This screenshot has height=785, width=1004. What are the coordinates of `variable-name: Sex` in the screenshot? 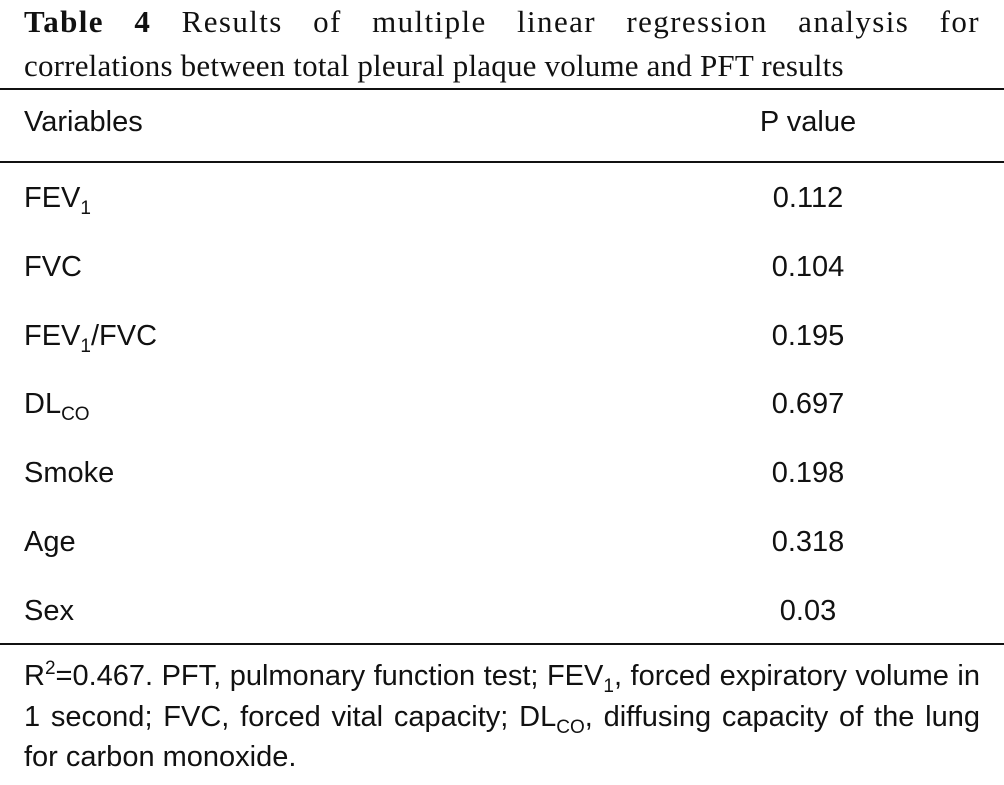 It's located at (49, 611).